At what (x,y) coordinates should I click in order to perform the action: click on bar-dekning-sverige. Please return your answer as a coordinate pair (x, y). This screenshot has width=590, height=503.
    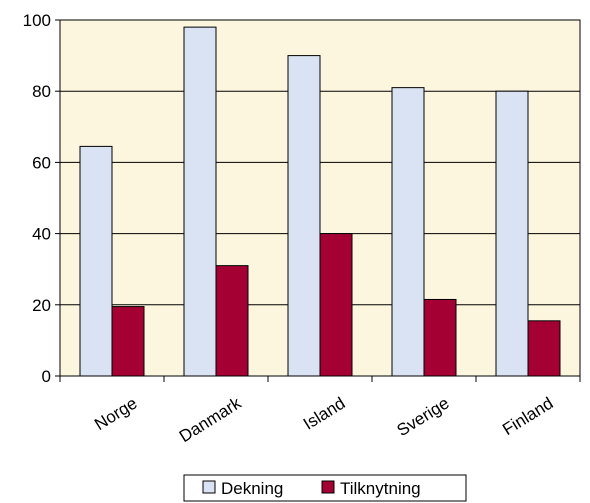
    Looking at the image, I should click on (408, 232).